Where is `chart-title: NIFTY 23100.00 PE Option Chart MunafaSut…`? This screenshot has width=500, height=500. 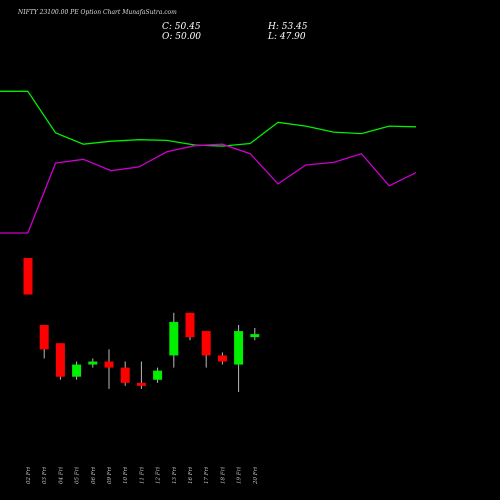
chart-title: NIFTY 23100.00 PE Option Chart MunafaSut… is located at coordinates (97, 12).